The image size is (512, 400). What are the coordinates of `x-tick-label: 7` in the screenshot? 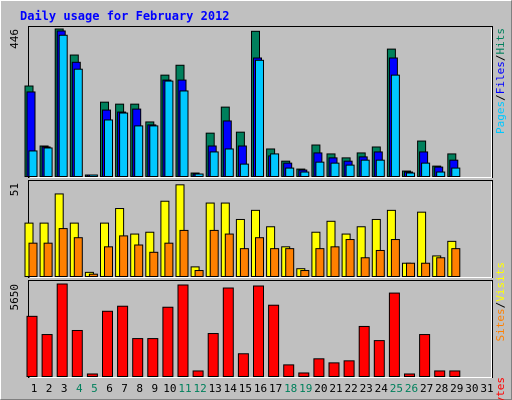 It's located at (124, 388).